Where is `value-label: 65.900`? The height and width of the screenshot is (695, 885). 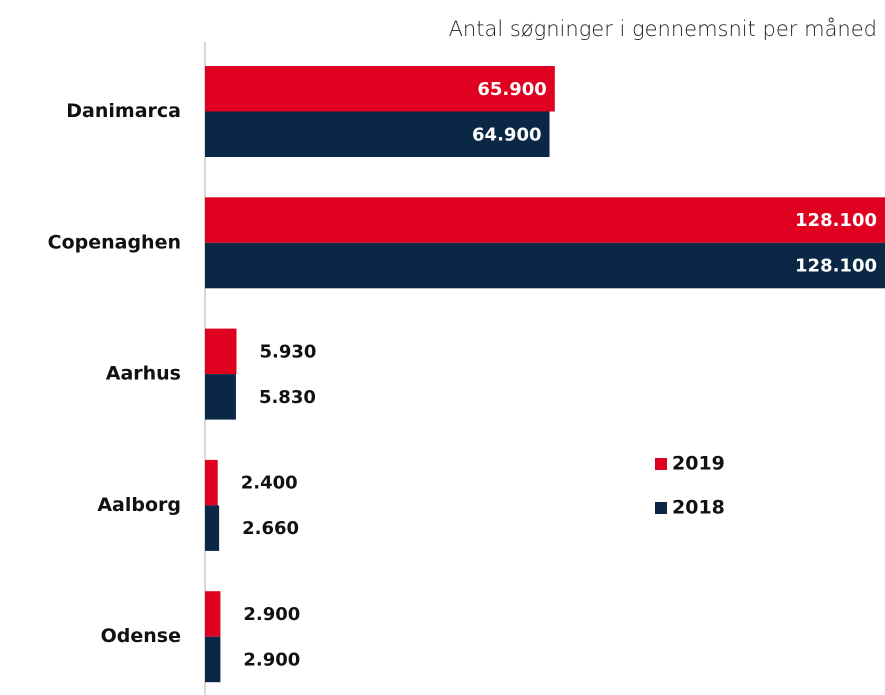 value-label: 65.900 is located at coordinates (511, 89).